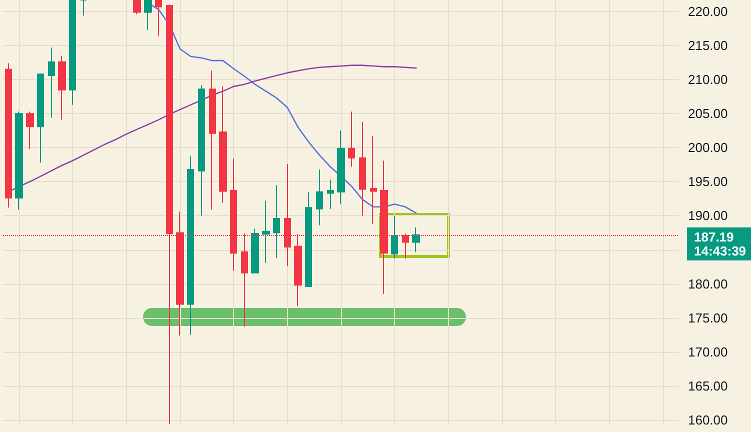  I want to click on y-tick-label: 190.00, so click(708, 216).